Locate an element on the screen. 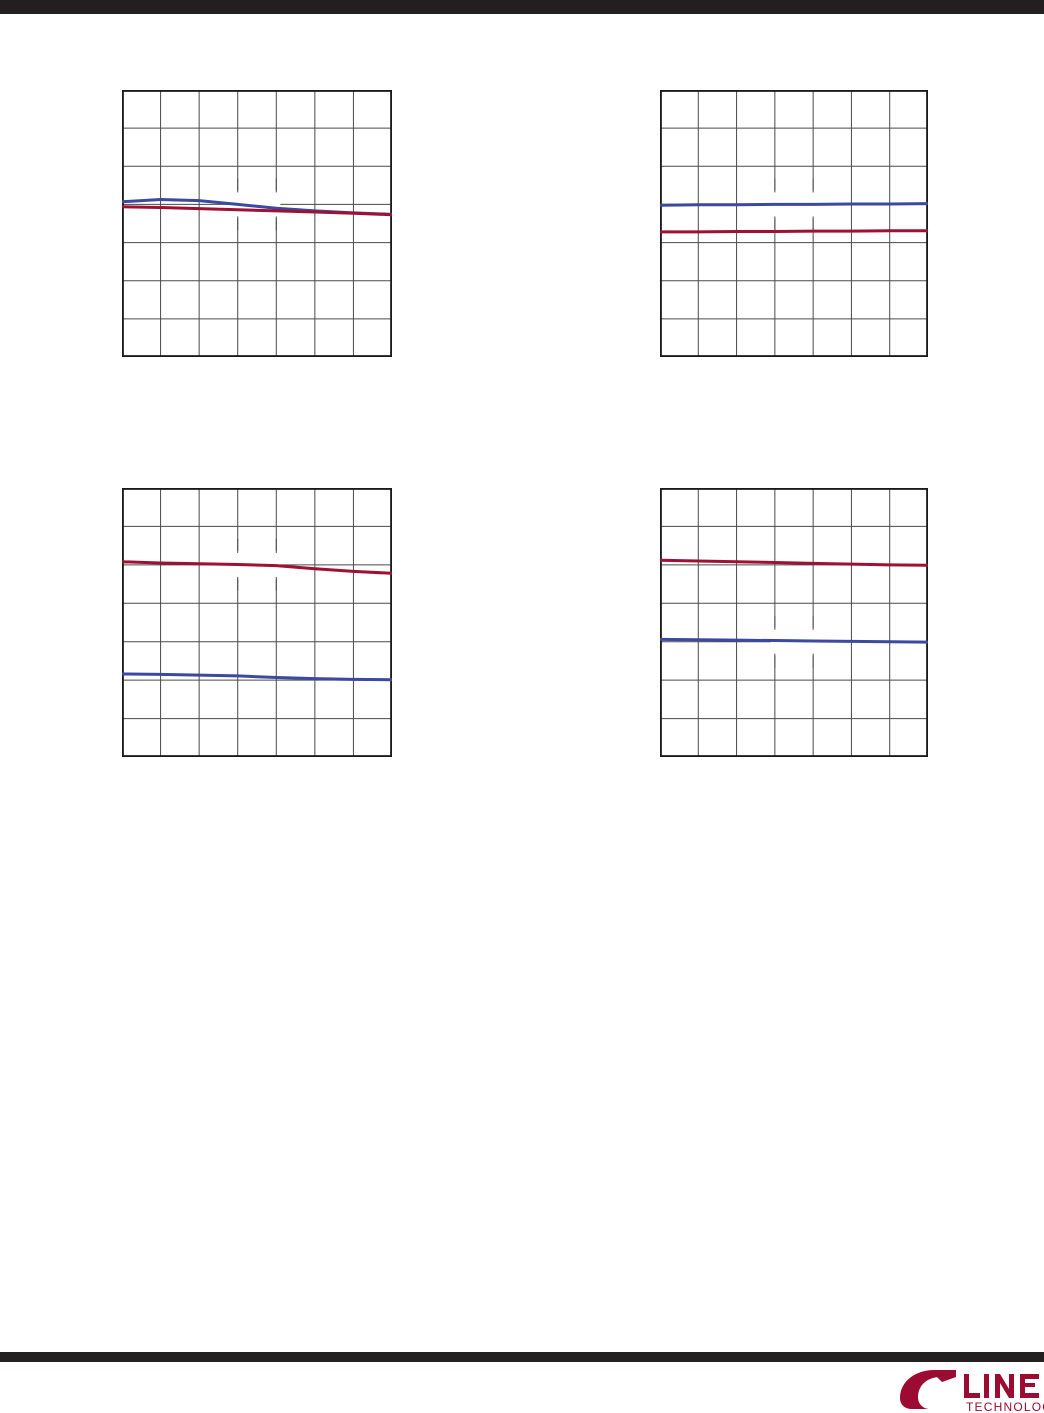 The image size is (1044, 1413). linear-technology-logo: TECHNOLOGY is located at coordinates (970, 1390).